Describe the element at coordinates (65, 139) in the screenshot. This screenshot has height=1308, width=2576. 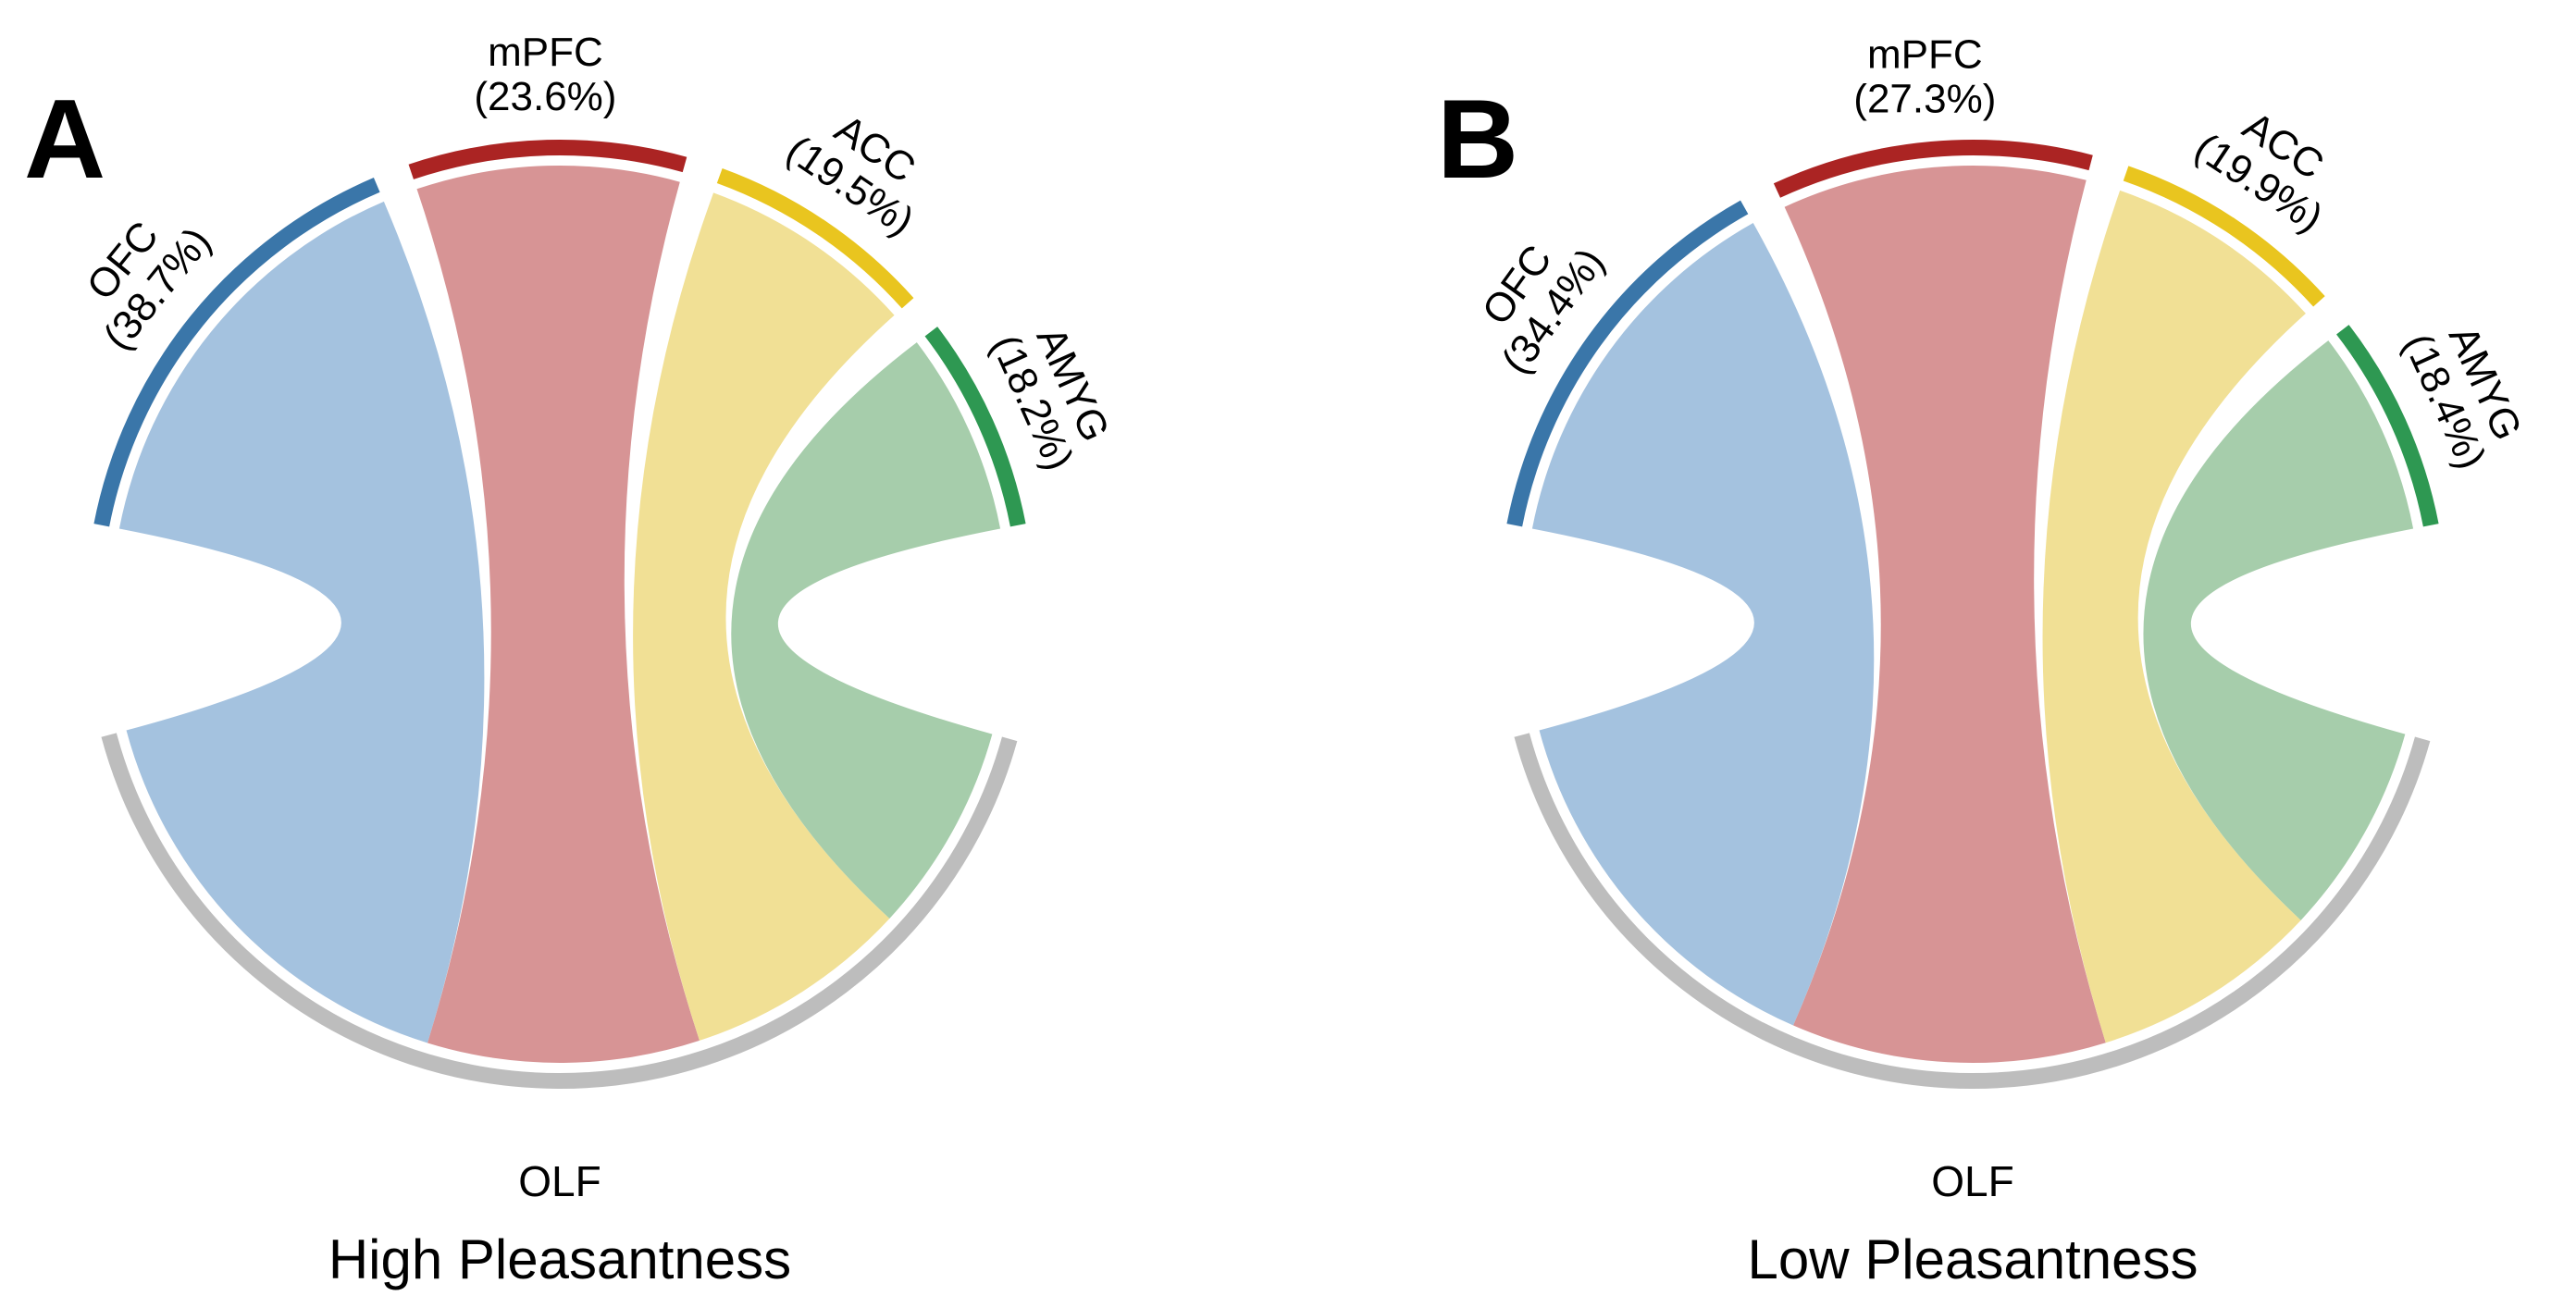
I see `panel-a-letter: A` at that location.